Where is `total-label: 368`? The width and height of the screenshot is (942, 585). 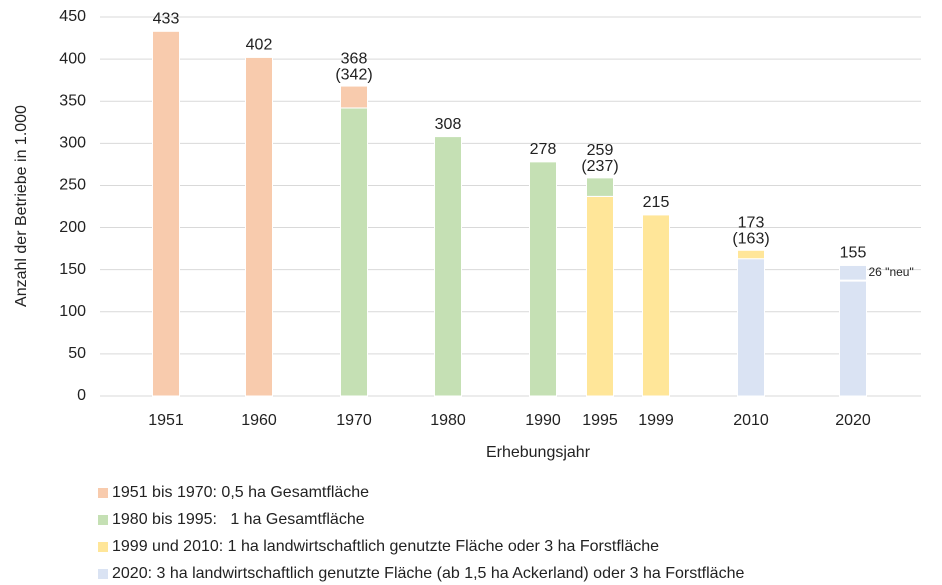 total-label: 368 is located at coordinates (354, 58).